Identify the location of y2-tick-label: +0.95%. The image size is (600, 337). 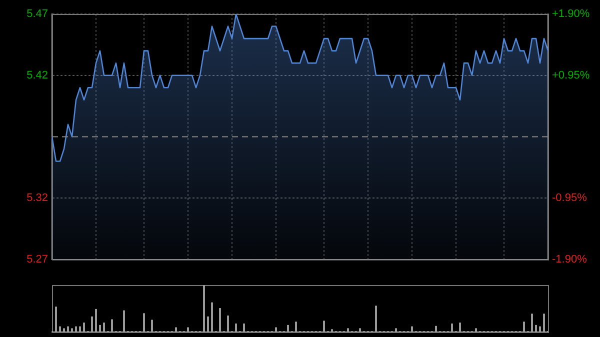
(571, 75).